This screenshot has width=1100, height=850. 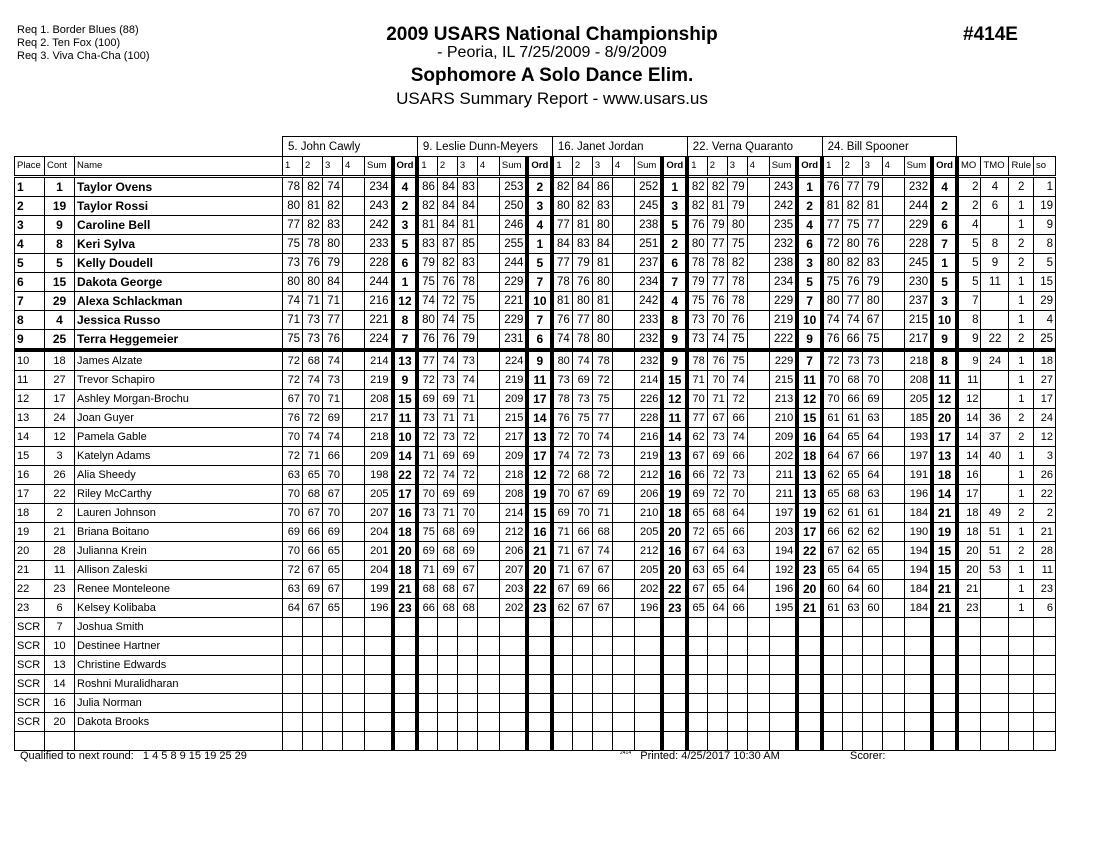 What do you see at coordinates (467, 244) in the screenshot?
I see `score-cell: 85` at bounding box center [467, 244].